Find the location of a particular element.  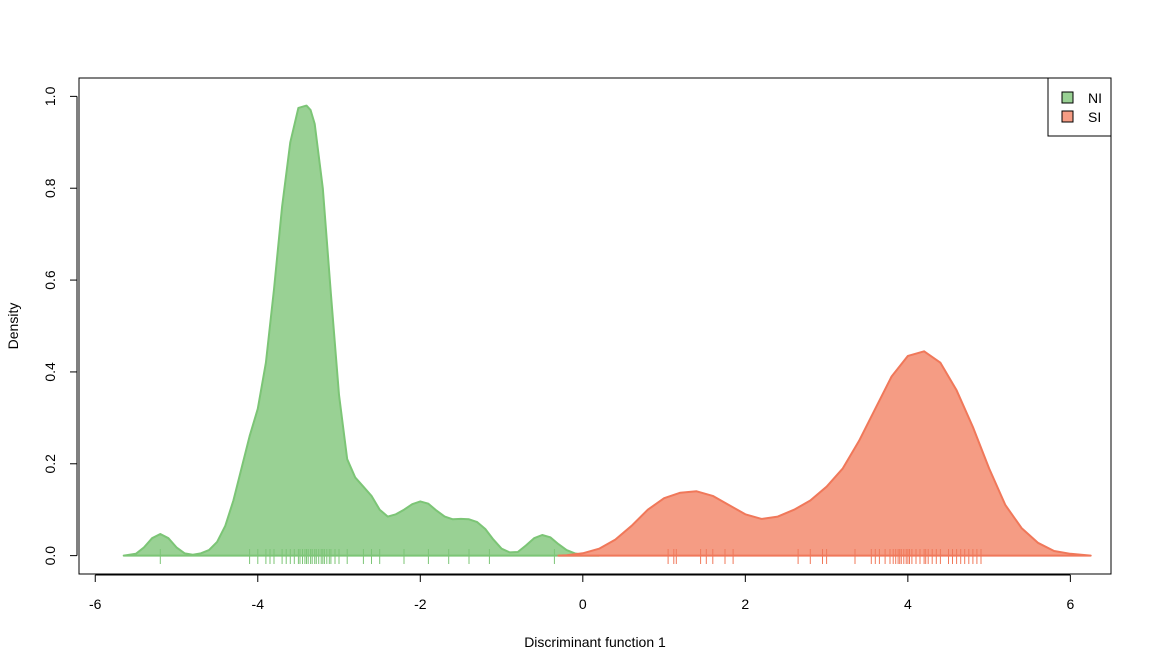

legend-swatch-ni is located at coordinates (1067, 97).